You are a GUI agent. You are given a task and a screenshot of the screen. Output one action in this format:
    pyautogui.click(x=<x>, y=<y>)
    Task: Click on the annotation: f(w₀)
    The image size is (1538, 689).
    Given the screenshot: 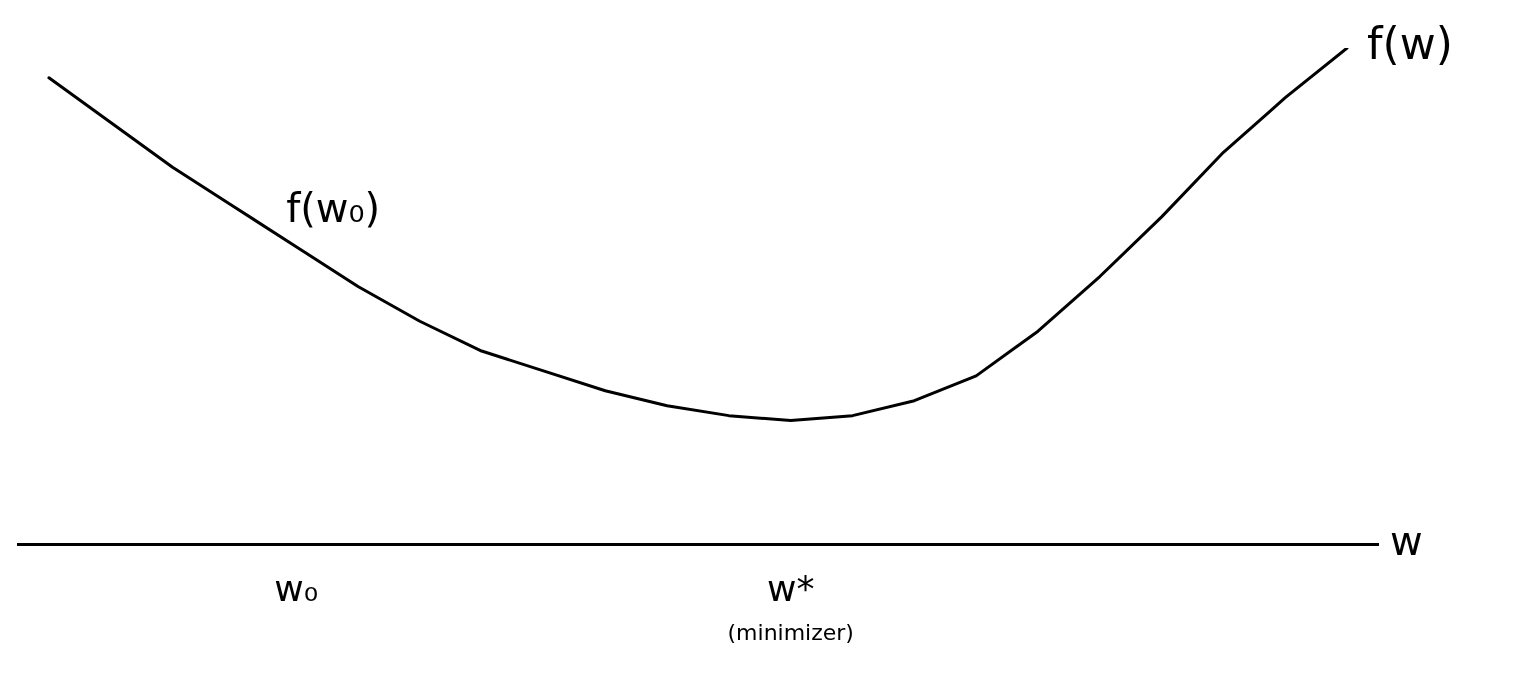 What is the action you would take?
    pyautogui.click(x=333, y=208)
    